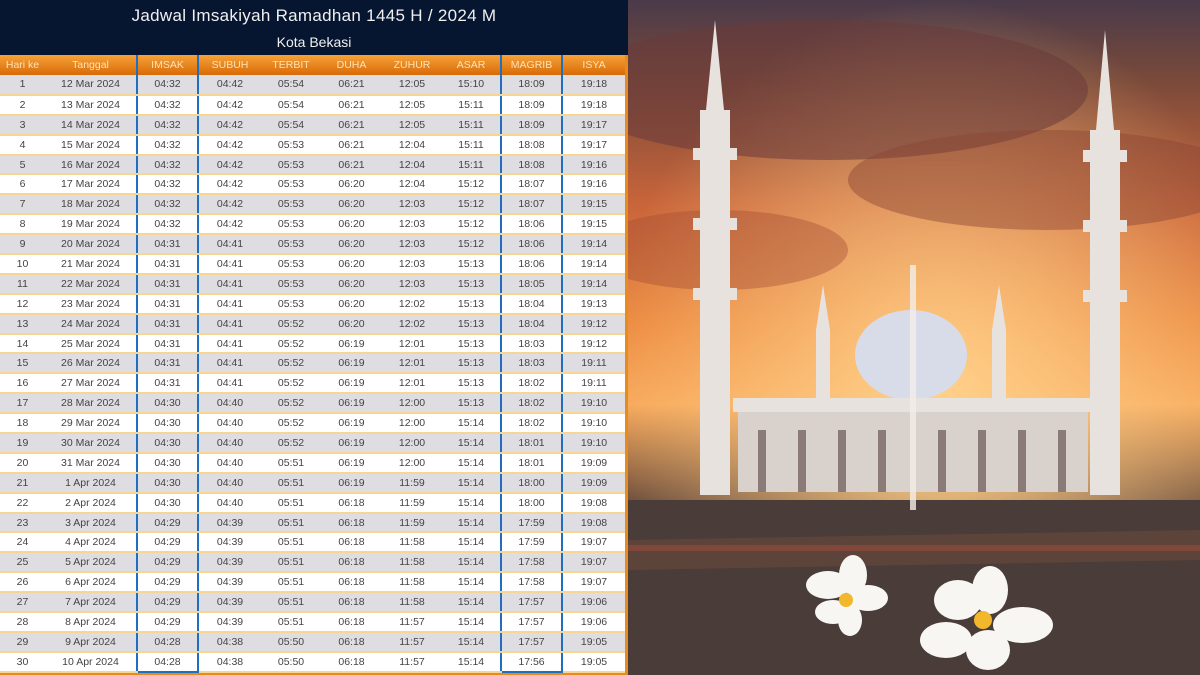 Image resolution: width=1200 pixels, height=675 pixels. What do you see at coordinates (167, 583) in the screenshot?
I see `cell-imsak: 04:29` at bounding box center [167, 583].